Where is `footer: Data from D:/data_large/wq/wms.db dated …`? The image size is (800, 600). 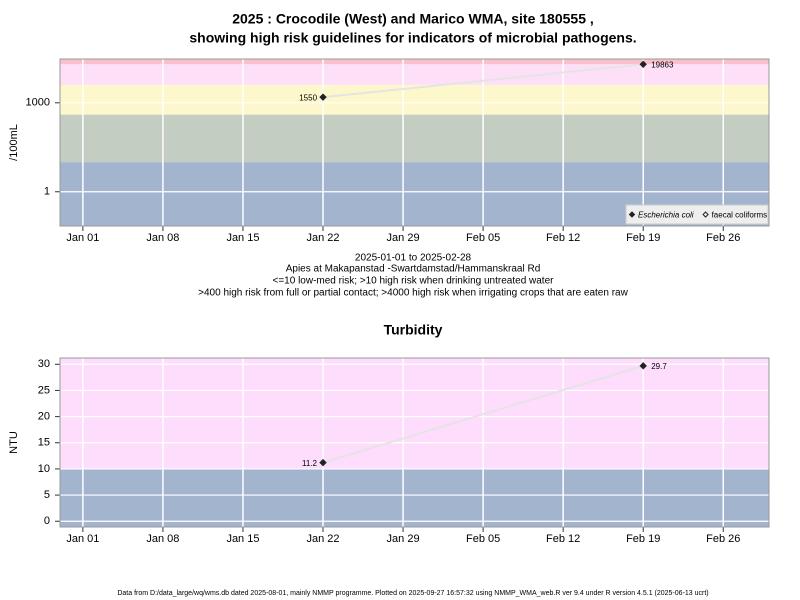
footer: Data from D:/data_large/wq/wms.db dated … is located at coordinates (412, 593).